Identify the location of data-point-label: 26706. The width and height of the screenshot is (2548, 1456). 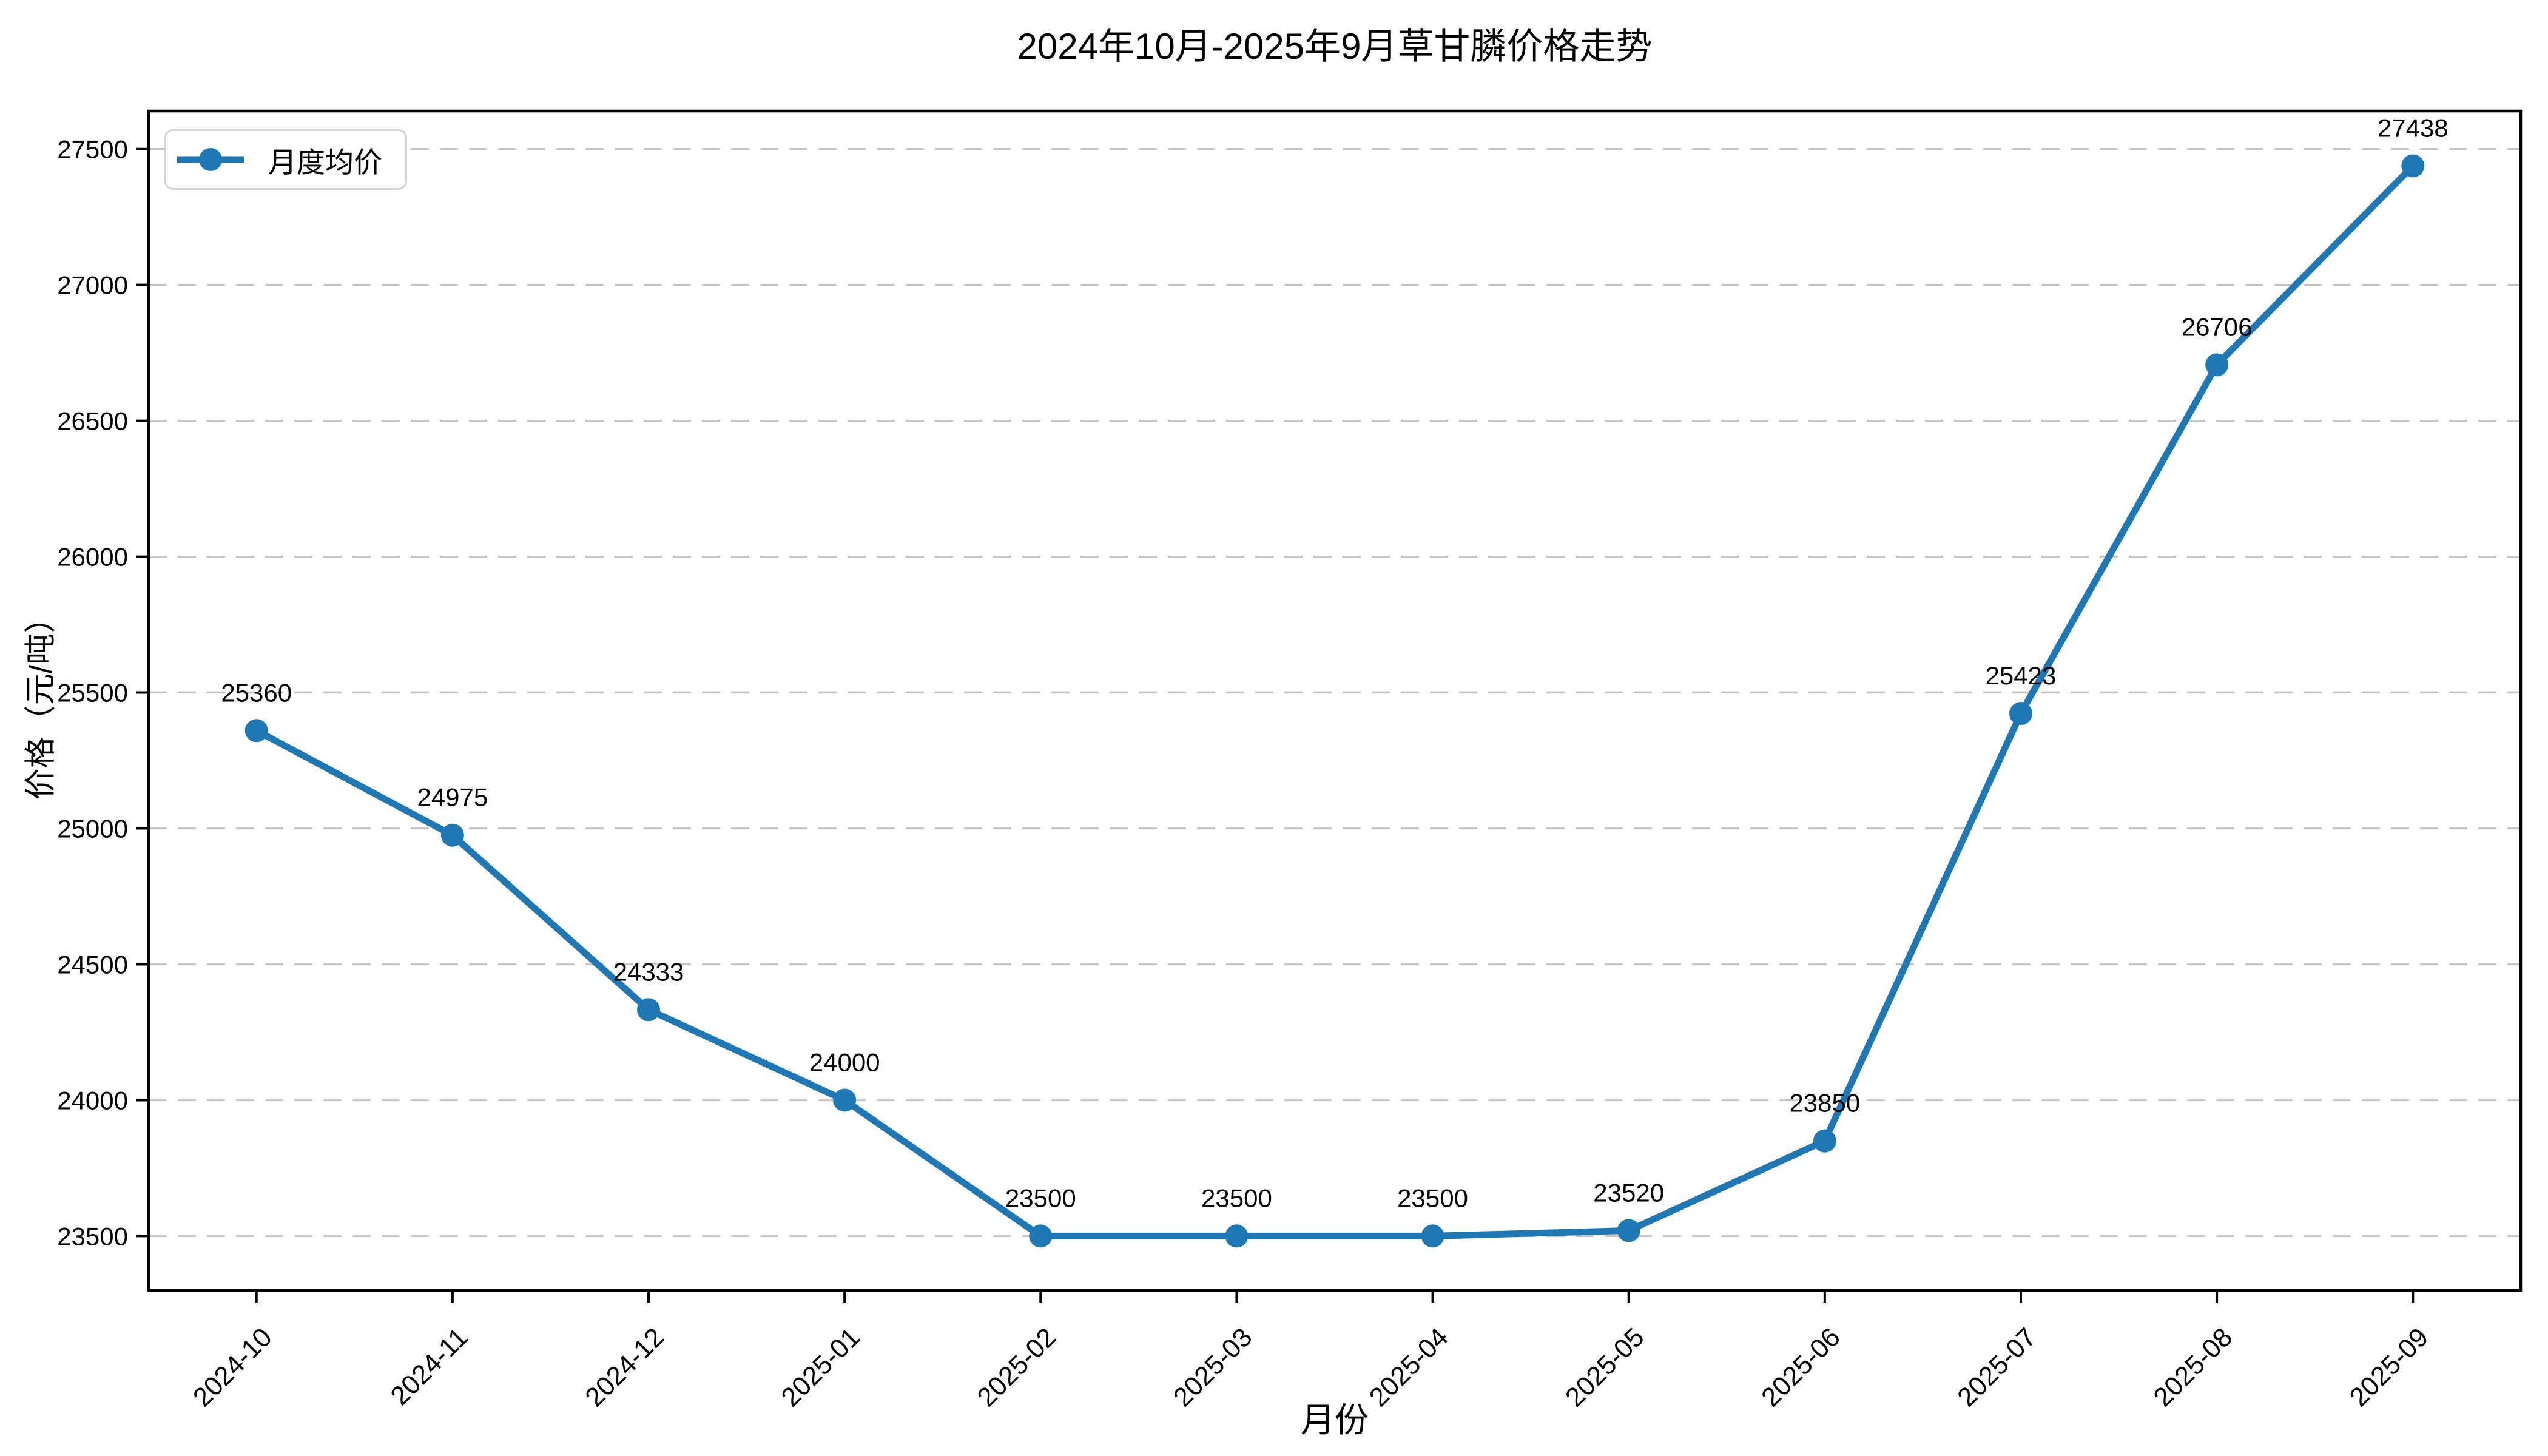
(2217, 326).